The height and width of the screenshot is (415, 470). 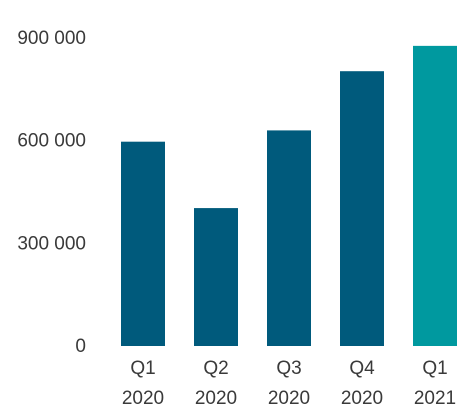 I want to click on y-axis: 0 300 000 600 000 900 000, so click(x=51, y=192).